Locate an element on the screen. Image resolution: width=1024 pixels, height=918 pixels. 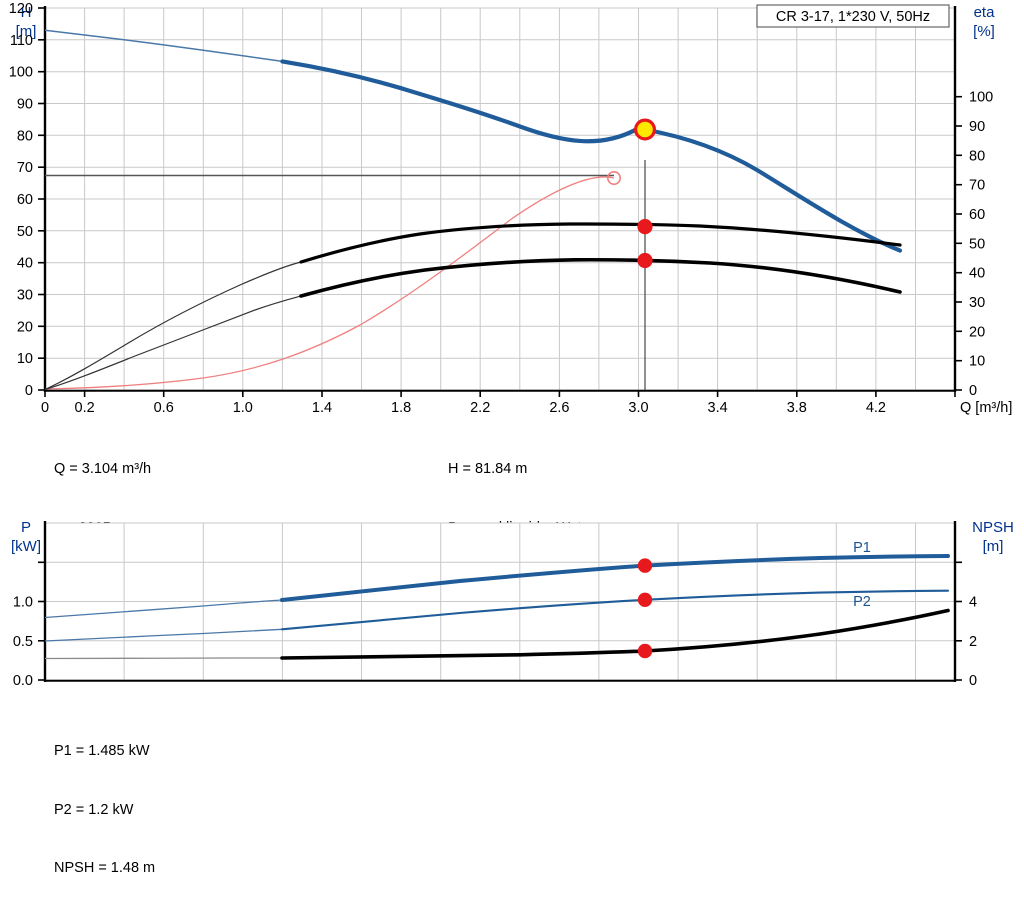
y-axis-left-caption-line1: H is located at coordinates (26, 12).